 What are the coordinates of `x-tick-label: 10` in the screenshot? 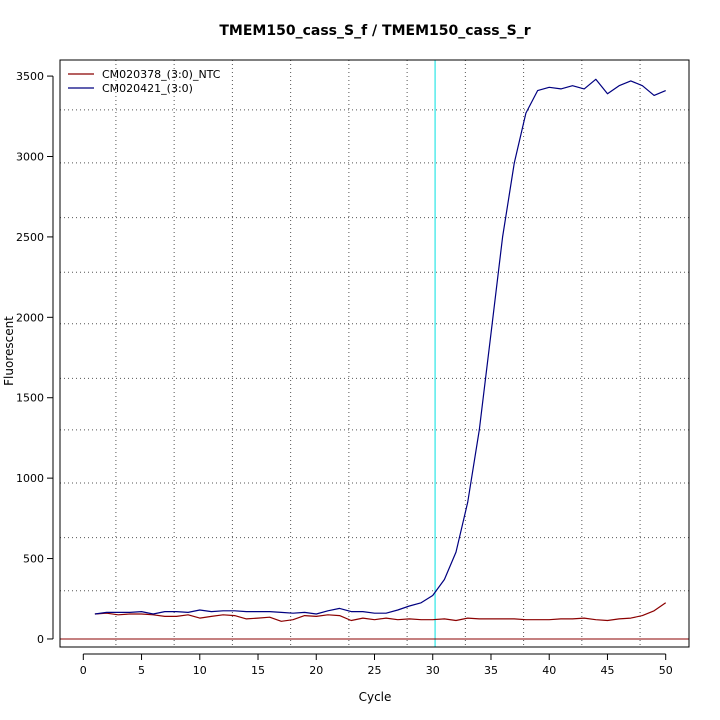 It's located at (200, 670).